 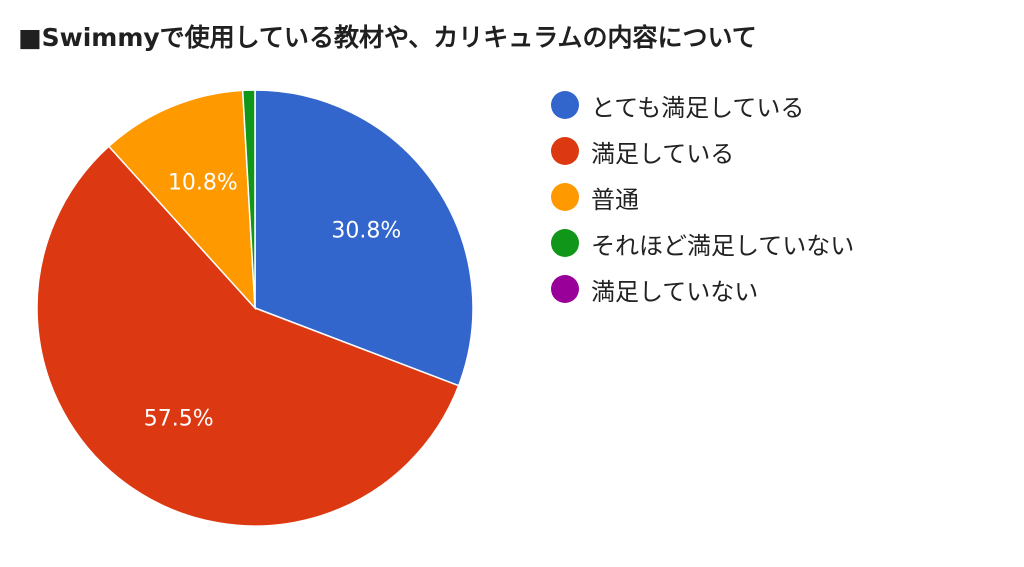 I want to click on legend-label-0: とても満足している, so click(x=698, y=107).